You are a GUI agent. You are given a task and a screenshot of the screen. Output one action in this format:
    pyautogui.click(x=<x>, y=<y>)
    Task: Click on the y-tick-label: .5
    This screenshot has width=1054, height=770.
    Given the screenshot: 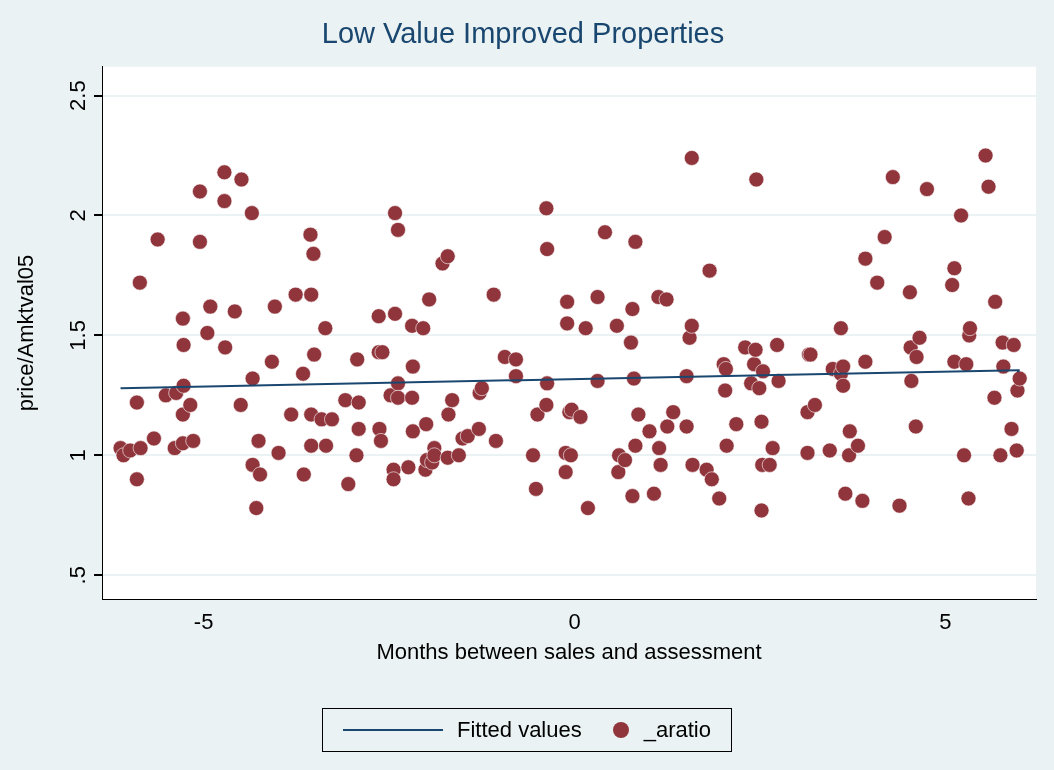 What is the action you would take?
    pyautogui.click(x=78, y=575)
    